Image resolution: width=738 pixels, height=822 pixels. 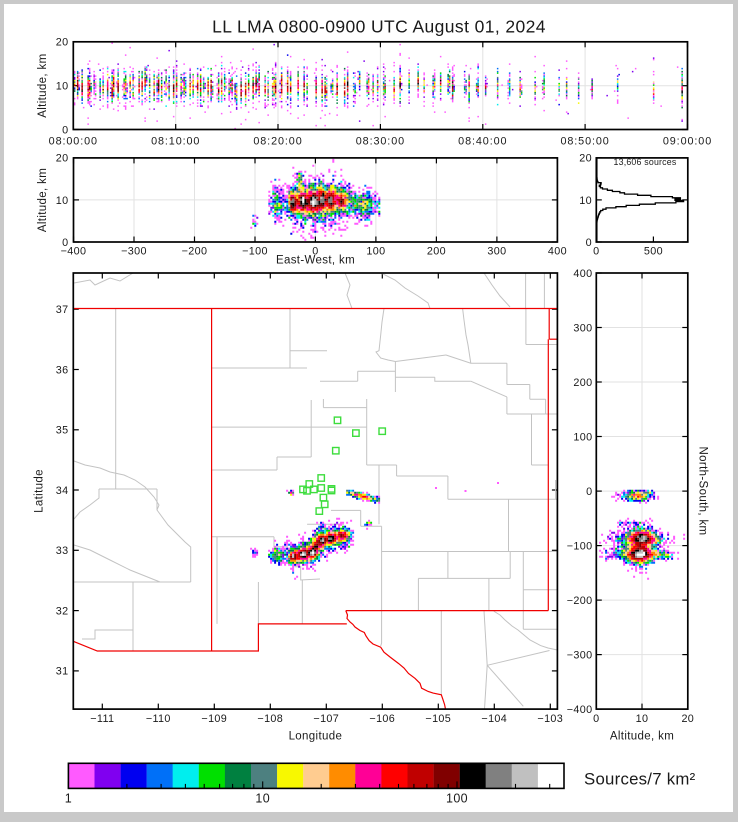 What do you see at coordinates (214, 719) in the screenshot?
I see `svg-text: −109` at bounding box center [214, 719].